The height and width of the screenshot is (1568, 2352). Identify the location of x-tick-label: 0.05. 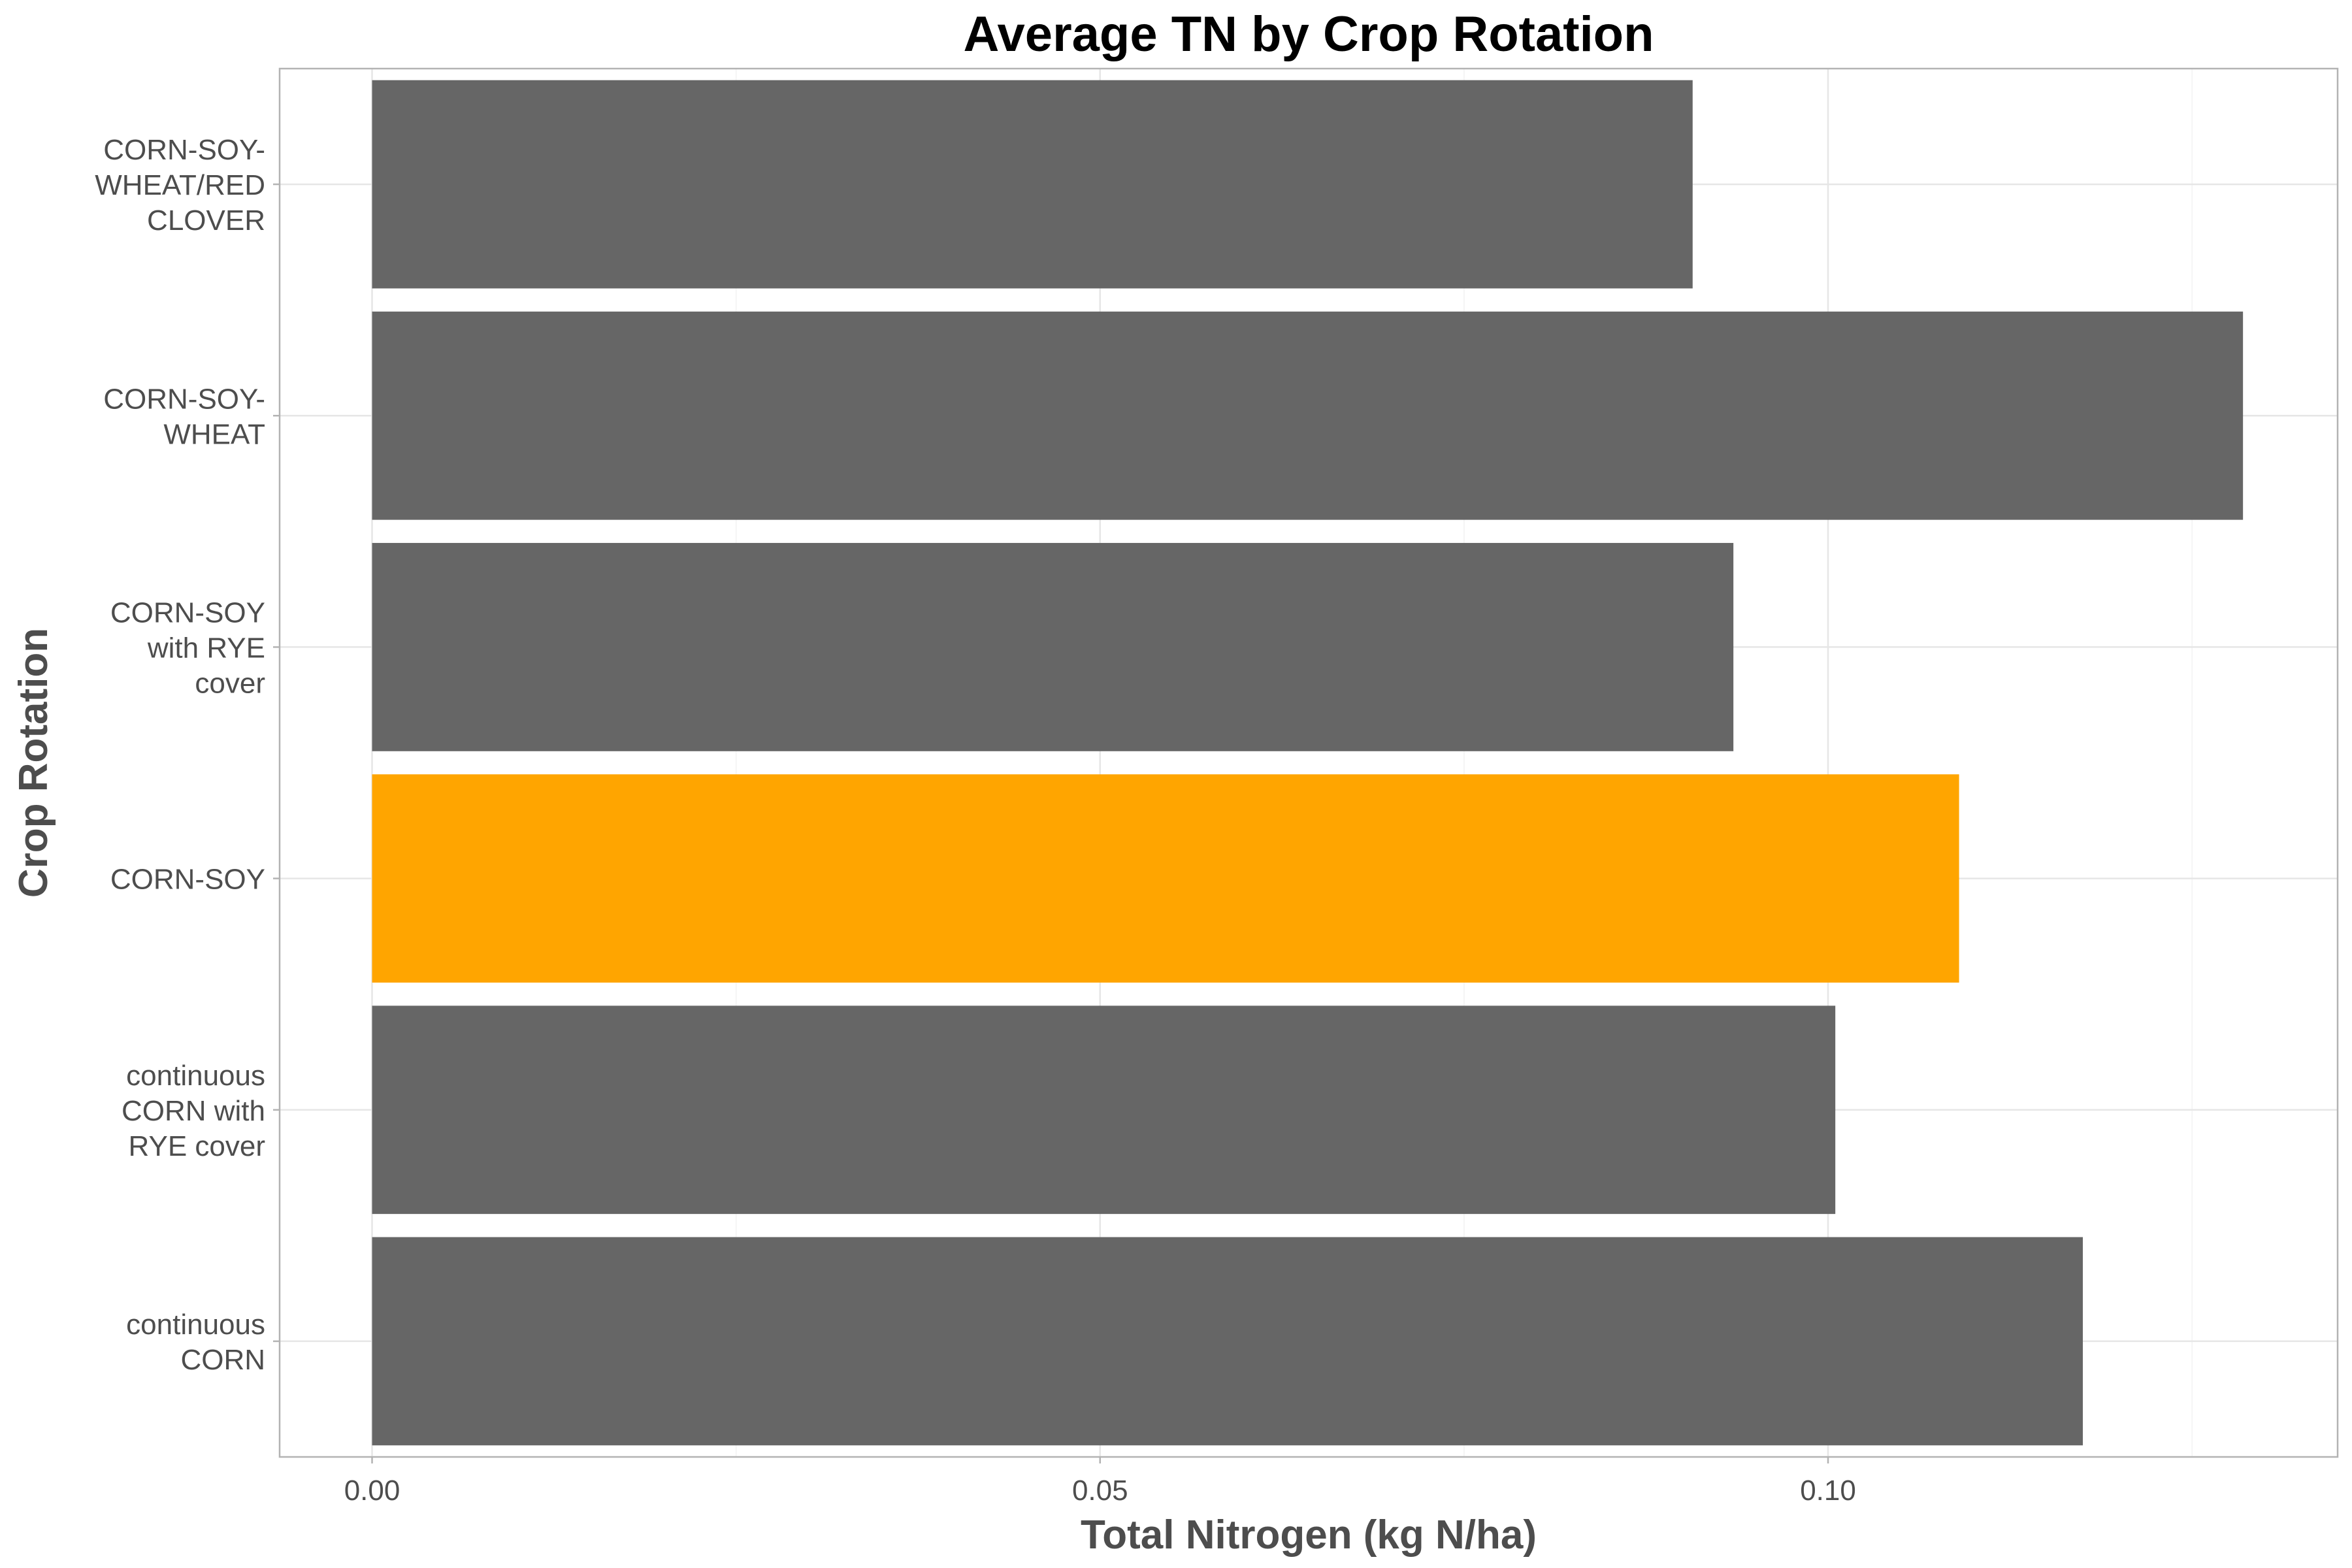
(1100, 1491).